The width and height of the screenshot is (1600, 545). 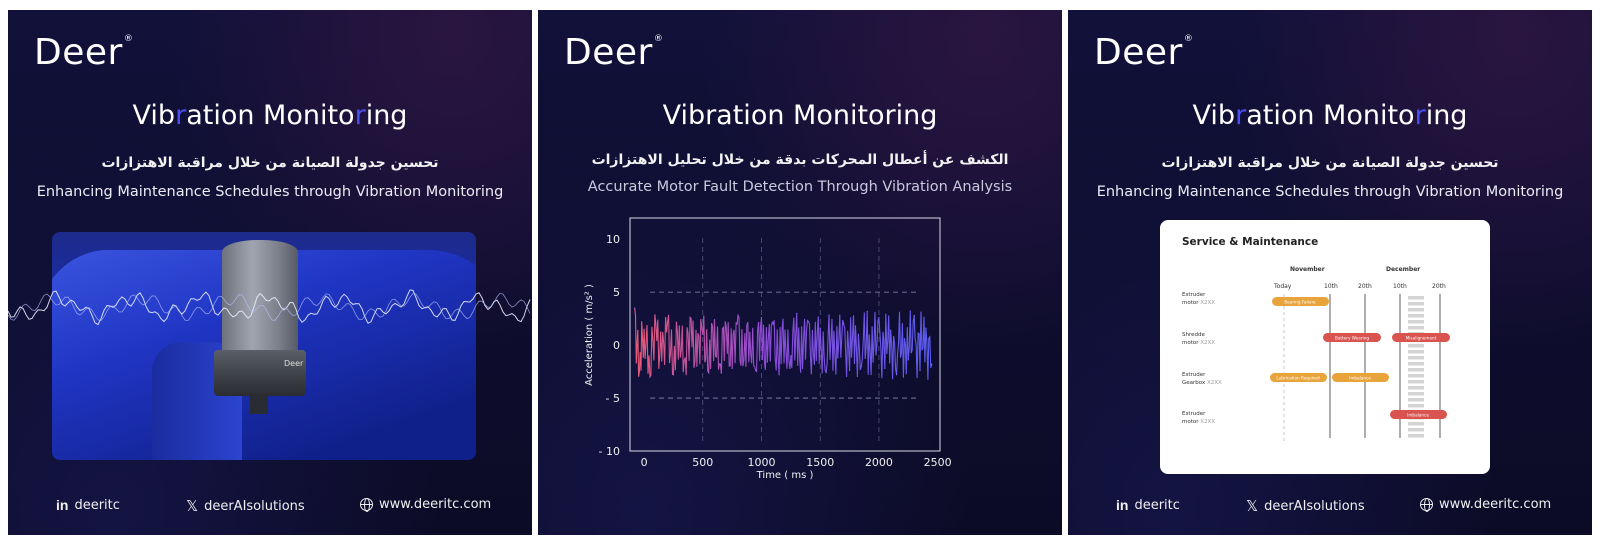 I want to click on y-tick-label: 0, so click(x=616, y=345).